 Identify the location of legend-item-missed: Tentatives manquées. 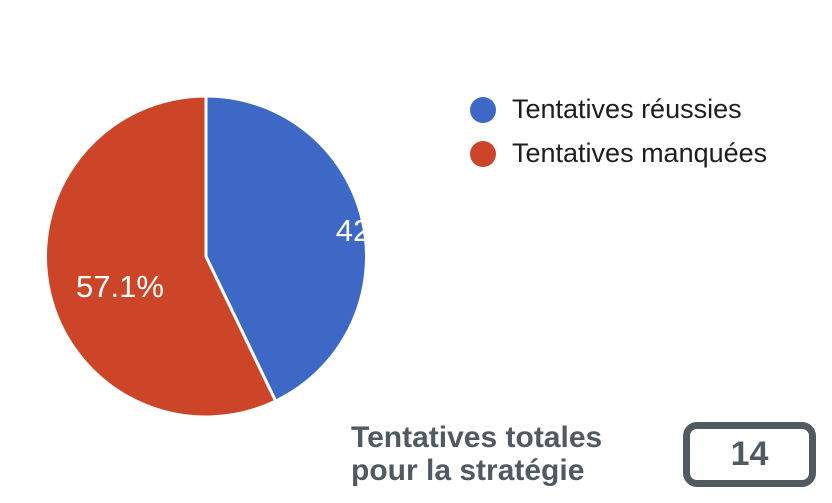
(619, 153).